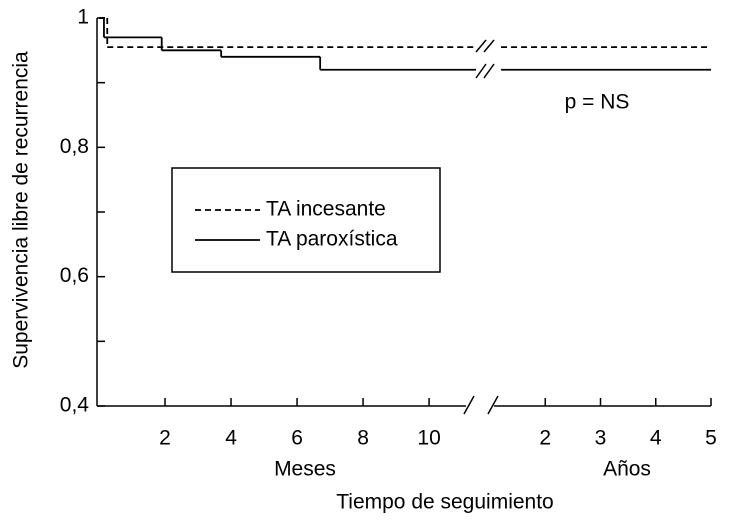 Image resolution: width=730 pixels, height=531 pixels. I want to click on y-tick-label: 0,6, so click(74, 275).